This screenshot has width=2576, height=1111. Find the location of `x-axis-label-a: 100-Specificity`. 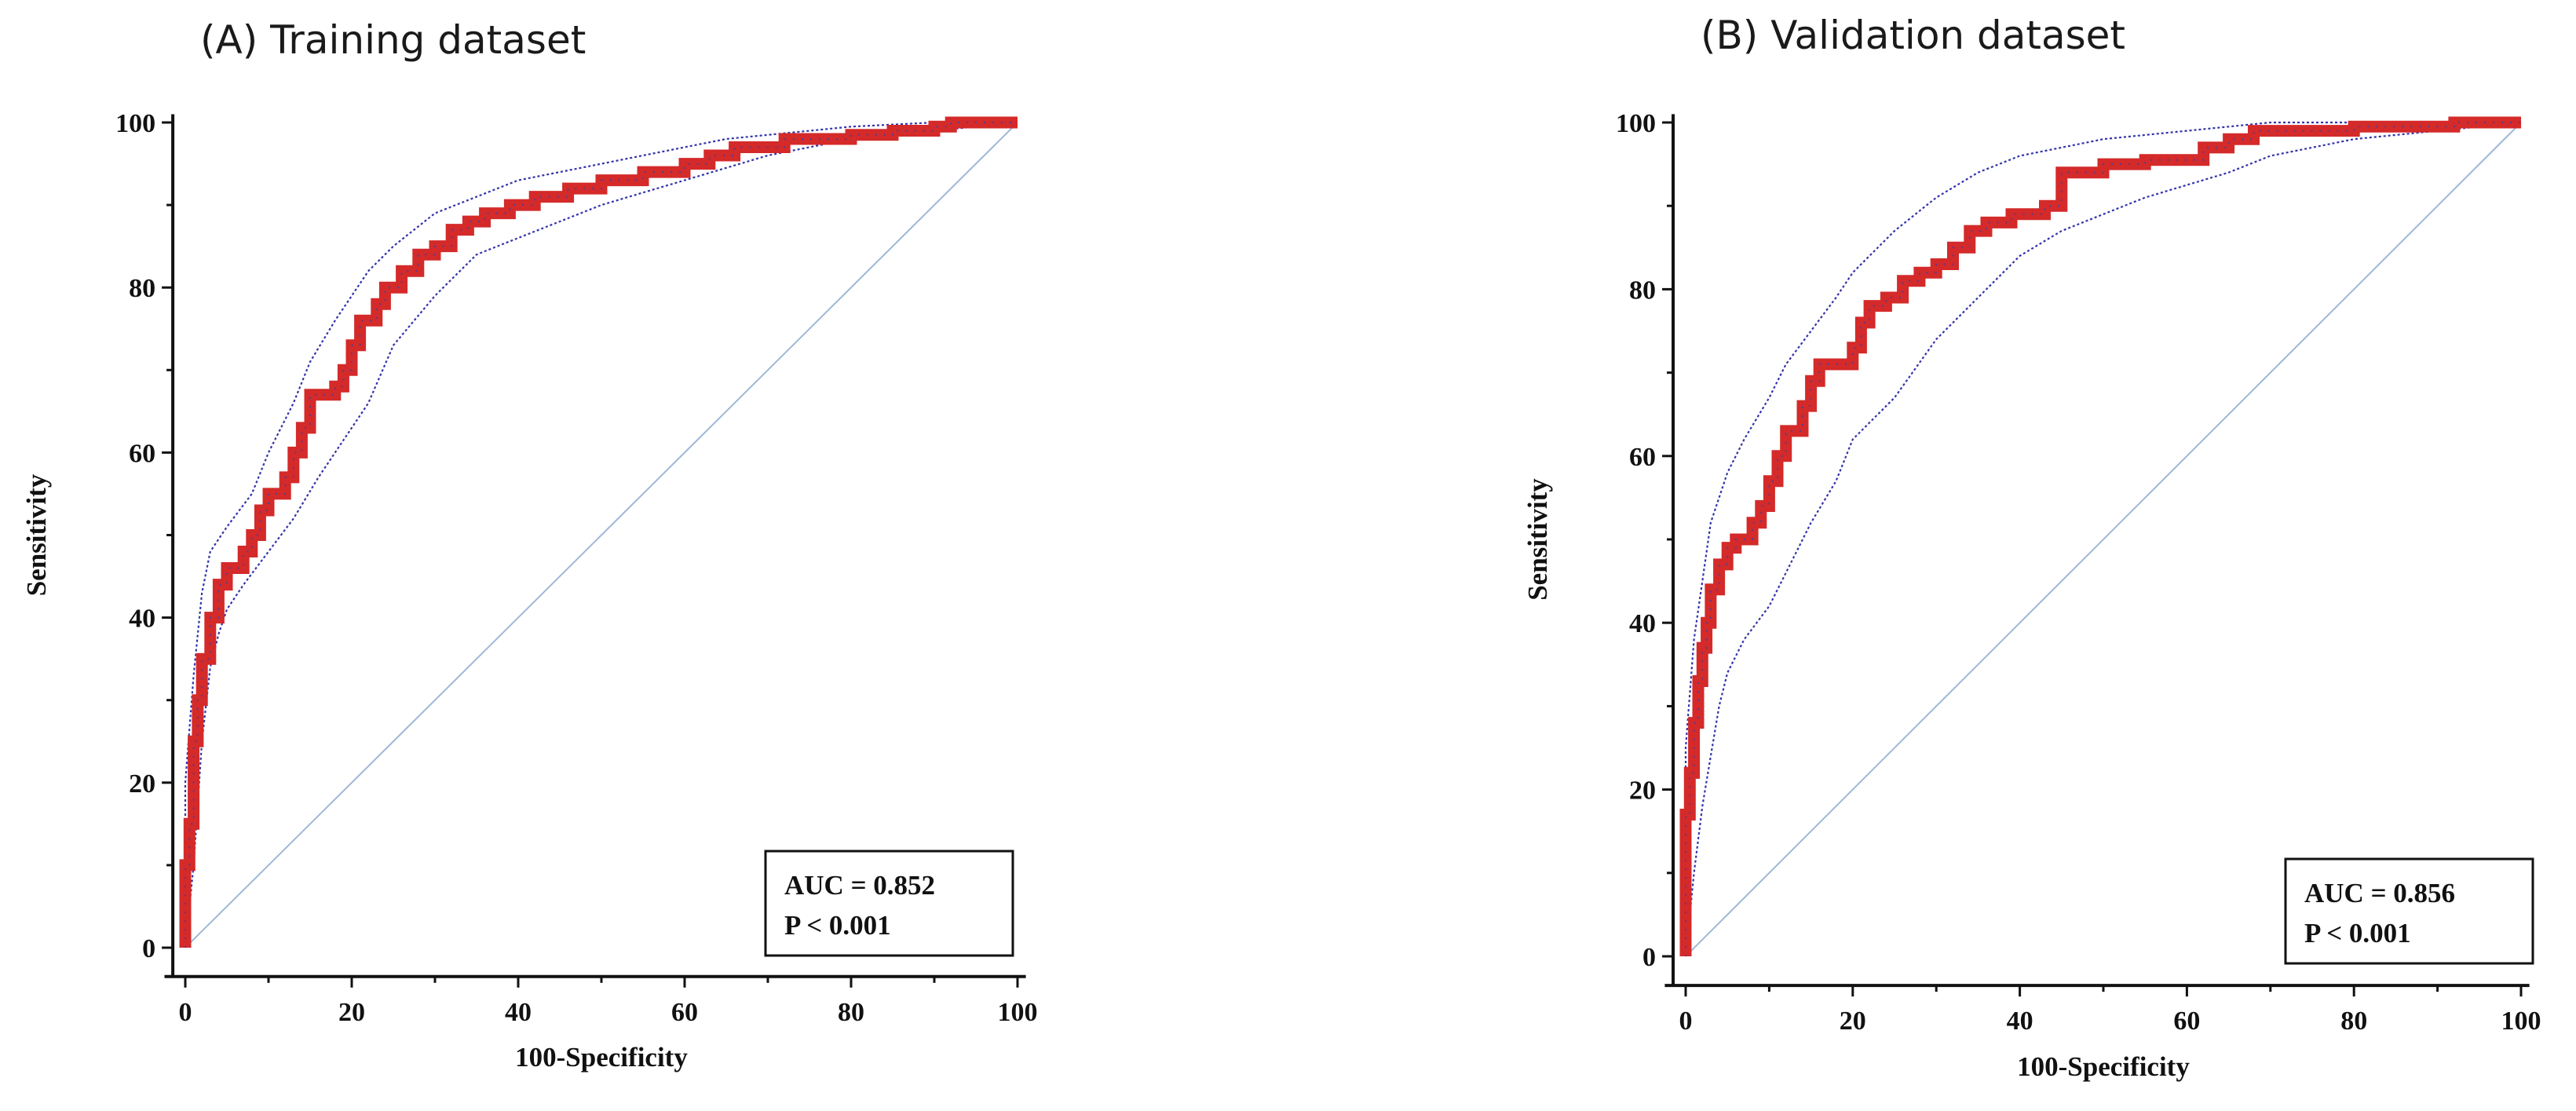

x-axis-label-a: 100-Specificity is located at coordinates (601, 1057).